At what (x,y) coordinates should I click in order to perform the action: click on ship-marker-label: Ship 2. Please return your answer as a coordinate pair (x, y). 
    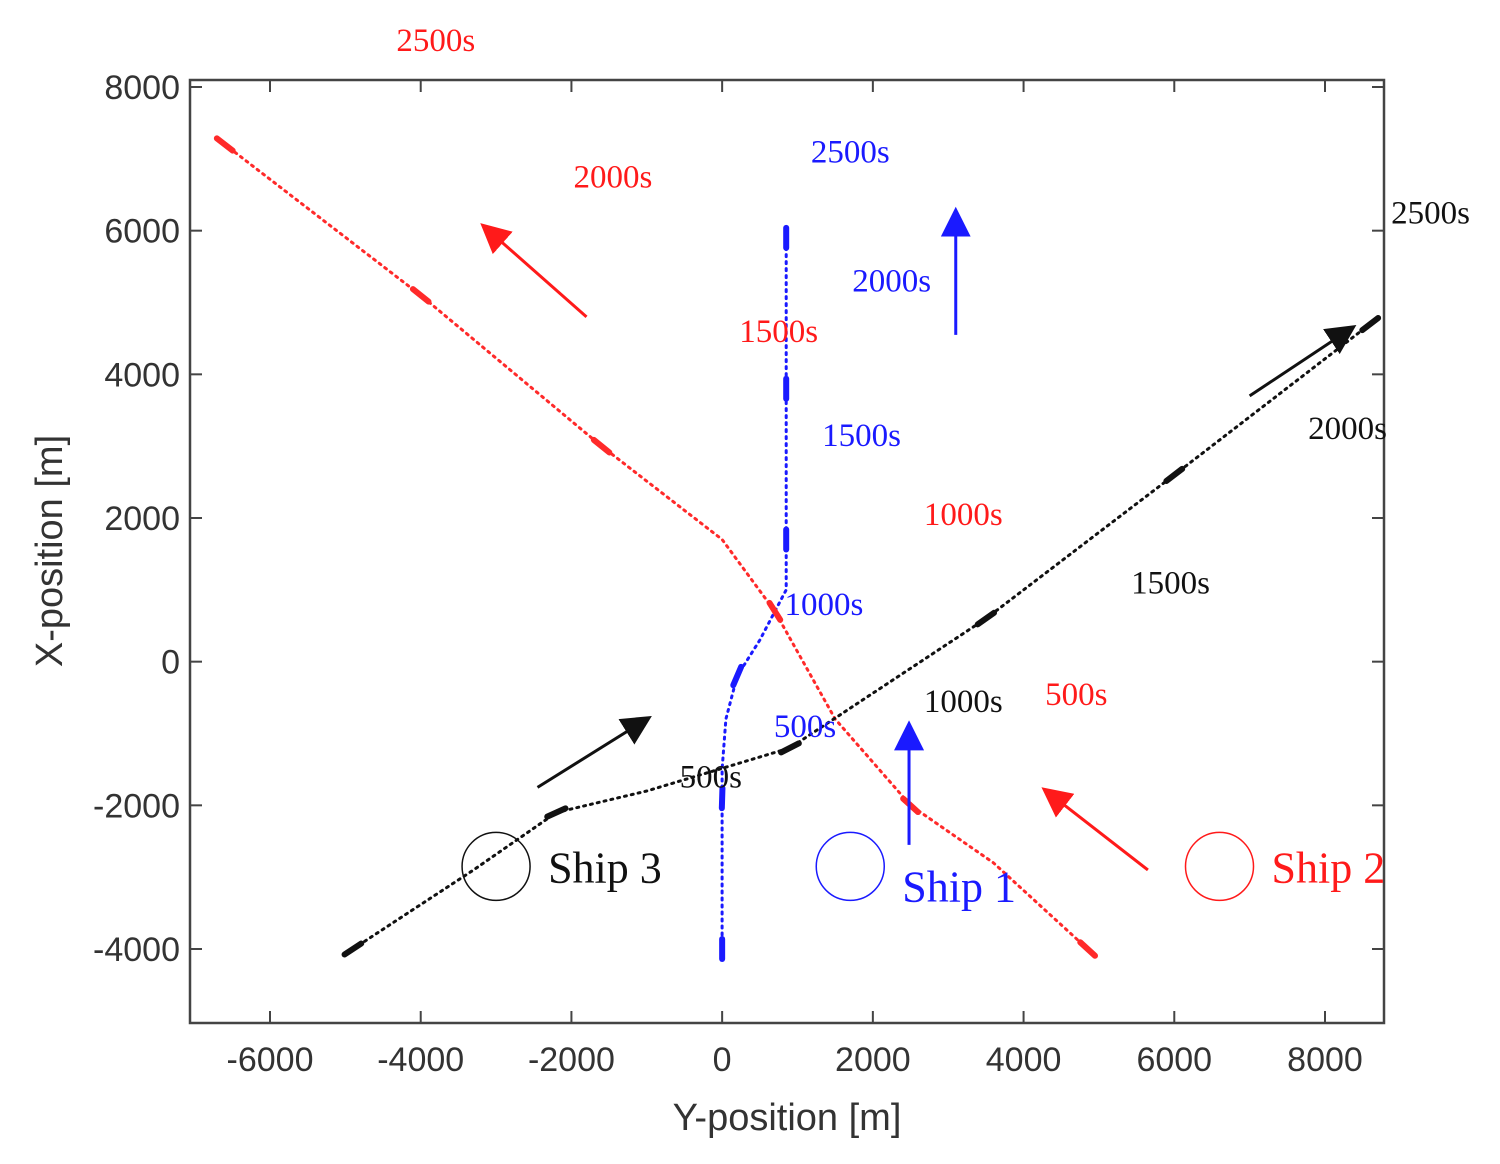
    Looking at the image, I should click on (1329, 867).